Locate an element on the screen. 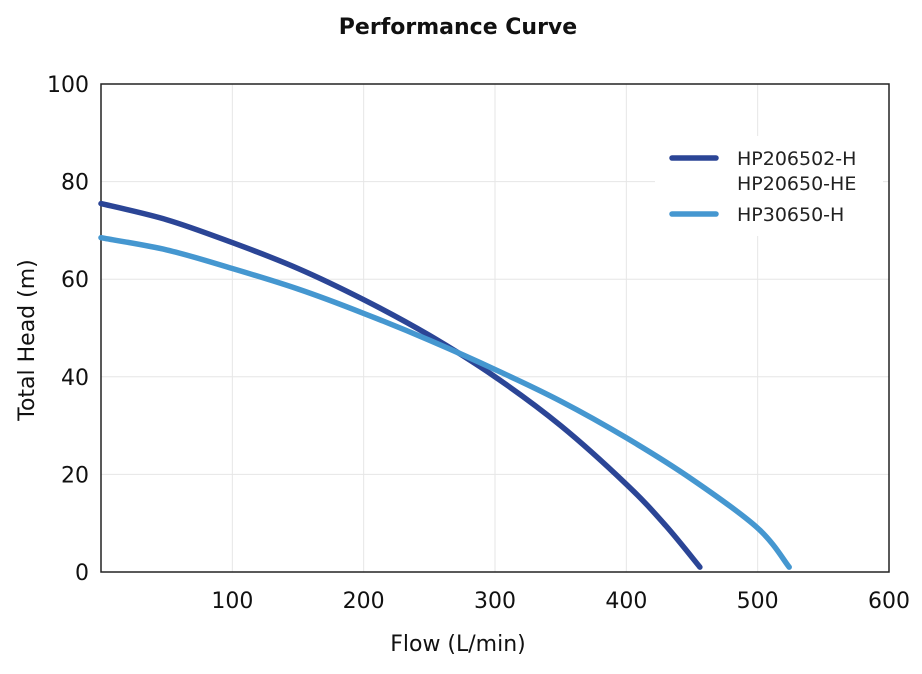 This screenshot has width=922, height=674. legend-label: HP206502-H is located at coordinates (796, 159).